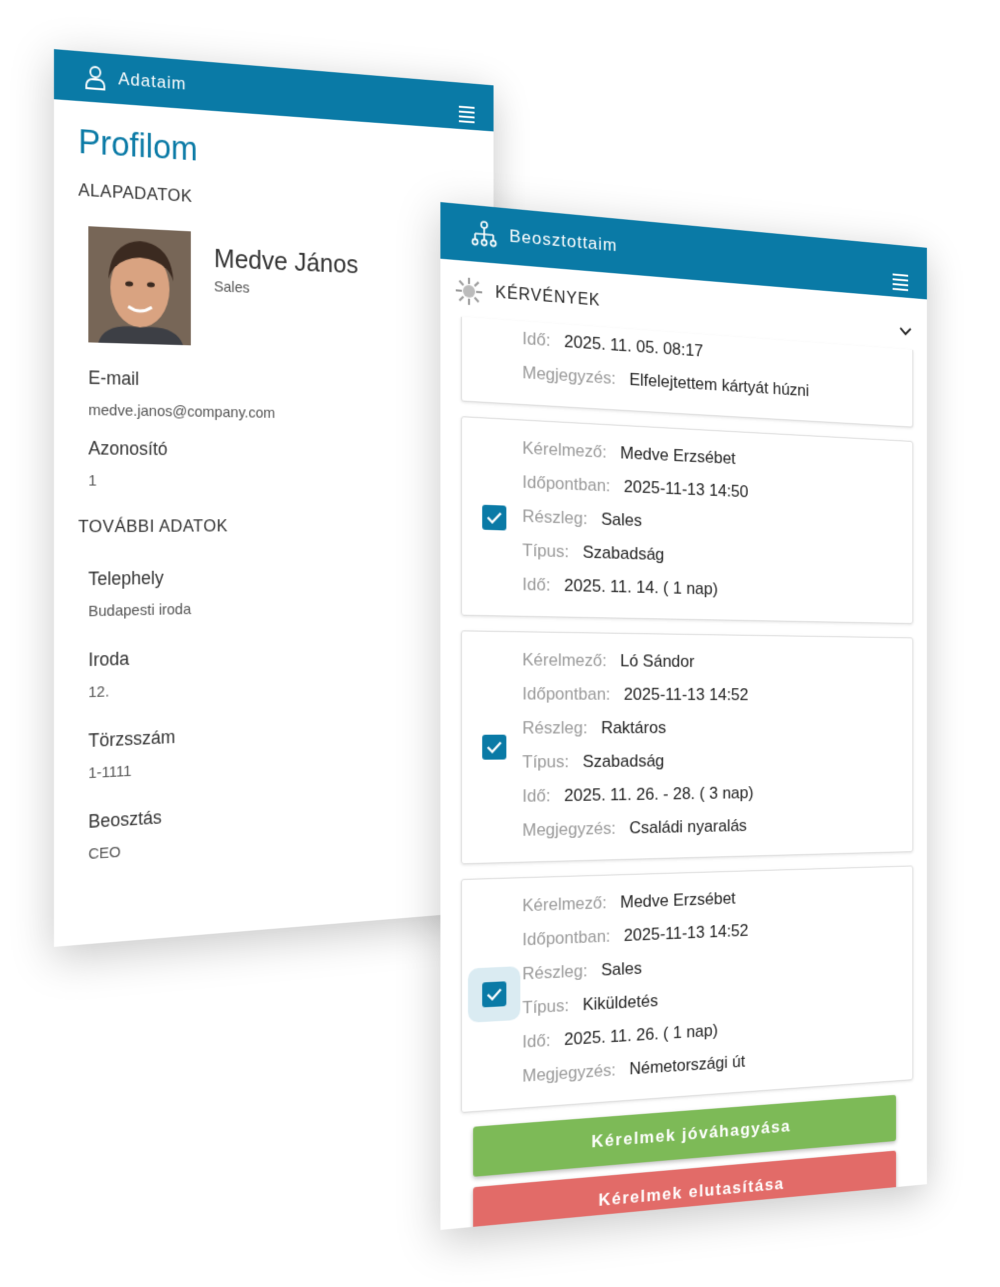  I want to click on user-role: Sales, so click(286, 289).